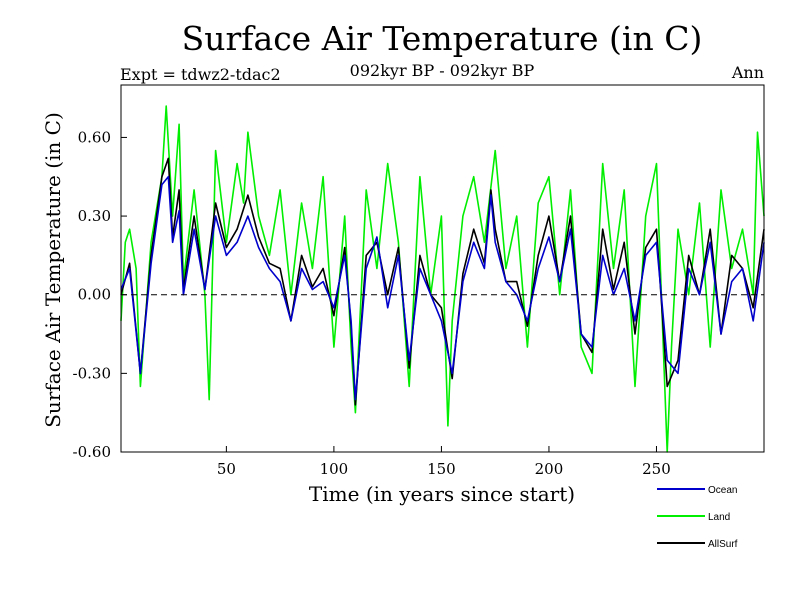 This screenshot has width=800, height=600. Describe the element at coordinates (719, 517) in the screenshot. I see `legend-label-land: Land` at that location.